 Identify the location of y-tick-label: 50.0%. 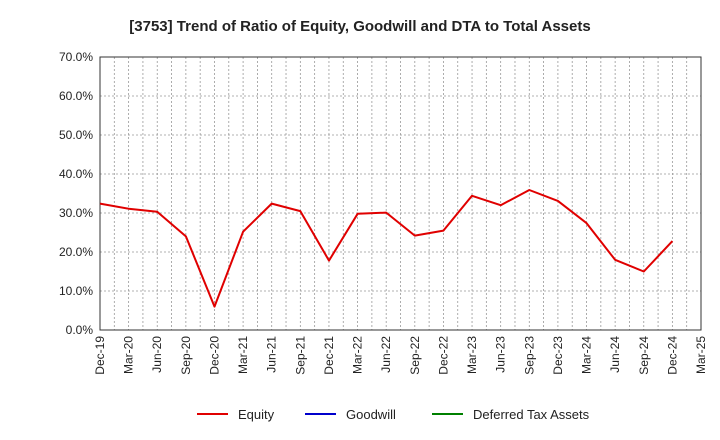
(76, 135).